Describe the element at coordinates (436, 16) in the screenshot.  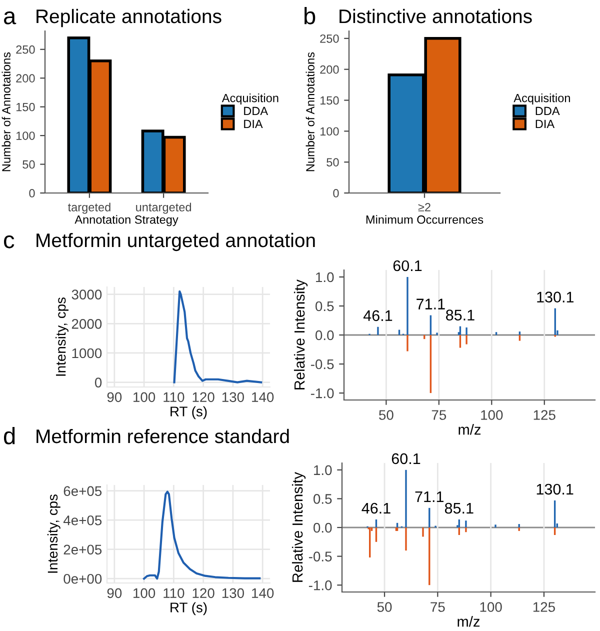
I see `chart-title: Distinctive annotations` at that location.